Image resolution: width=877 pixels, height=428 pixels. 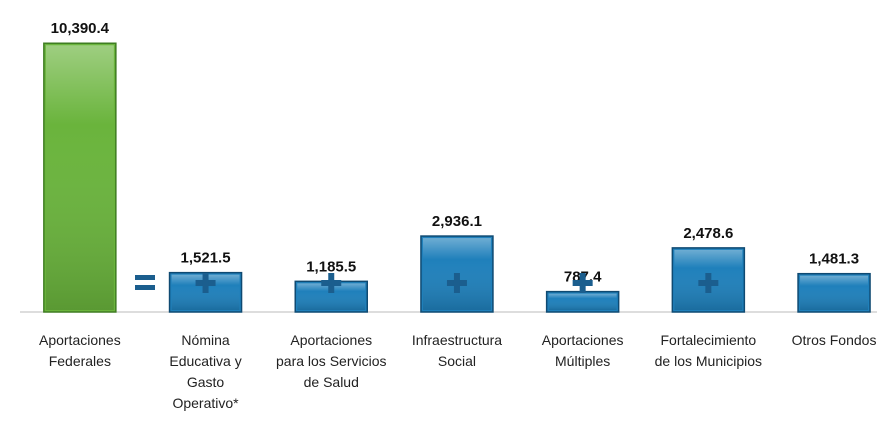 What do you see at coordinates (582, 361) in the screenshot?
I see `x-tick-label-line: Múltiples` at bounding box center [582, 361].